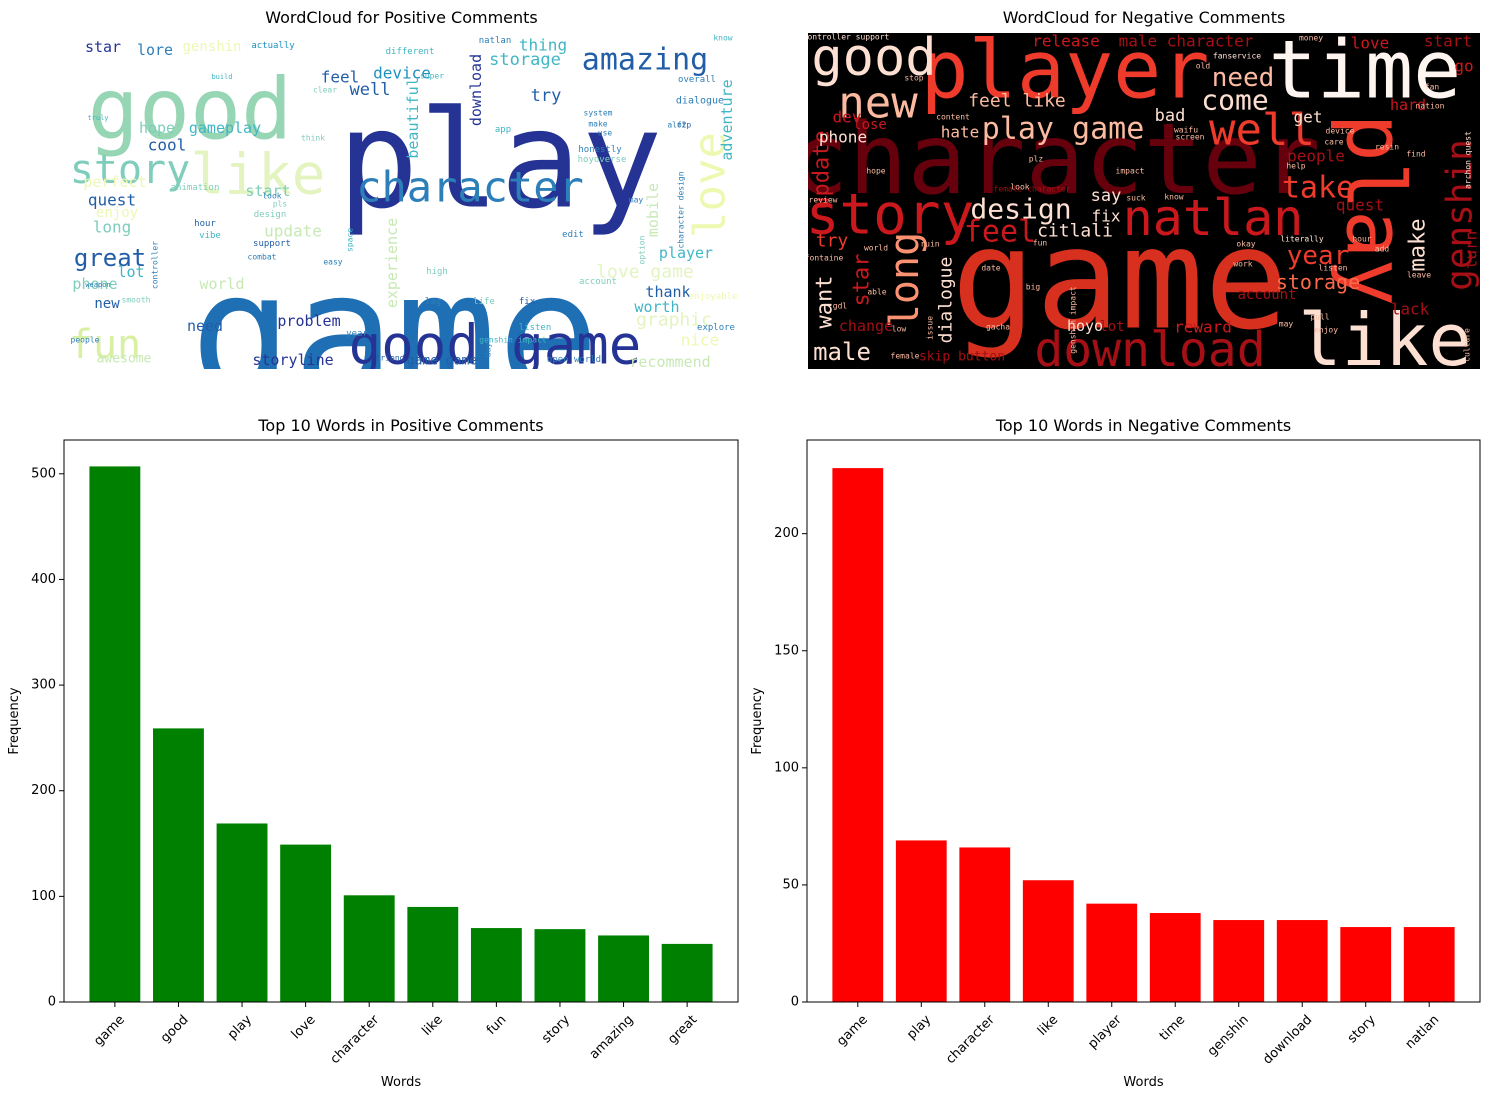 The width and height of the screenshot is (1490, 1099). Describe the element at coordinates (400, 425) in the screenshot. I see `chart-title: Top 10 Words in Positive Comments` at that location.